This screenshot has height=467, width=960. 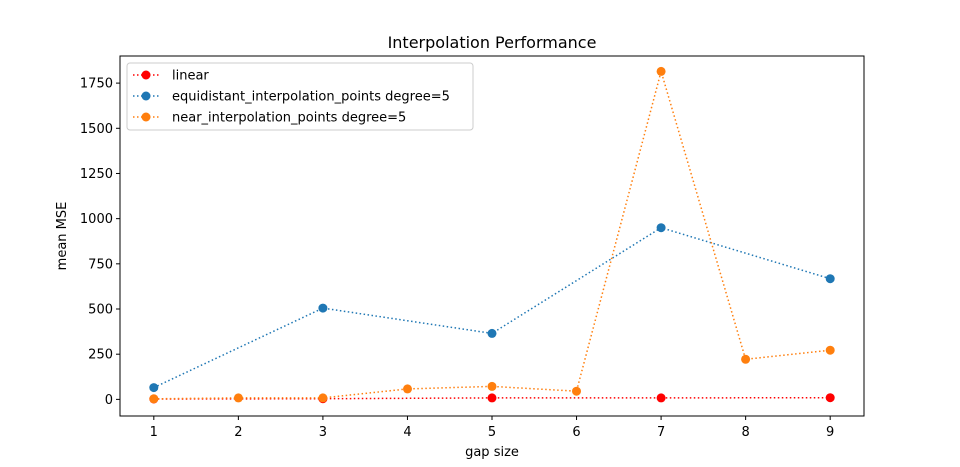 I want to click on x-tick-label: 7, so click(x=661, y=432).